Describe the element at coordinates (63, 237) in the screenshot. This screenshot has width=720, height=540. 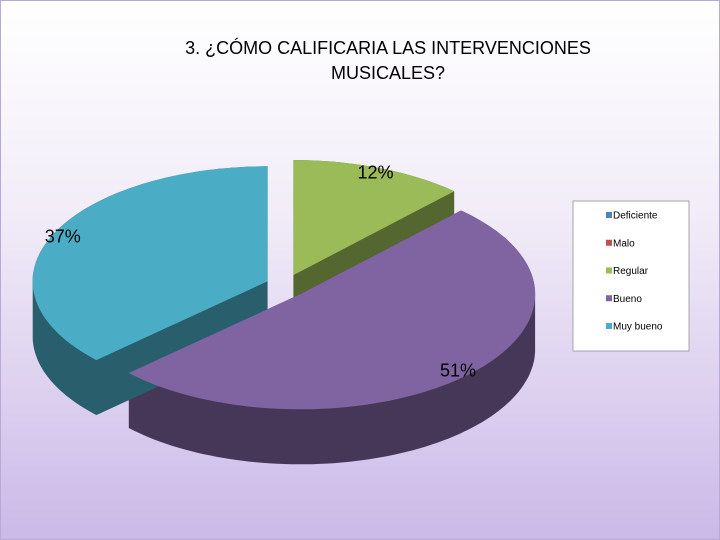
I see `data-label: 37%` at that location.